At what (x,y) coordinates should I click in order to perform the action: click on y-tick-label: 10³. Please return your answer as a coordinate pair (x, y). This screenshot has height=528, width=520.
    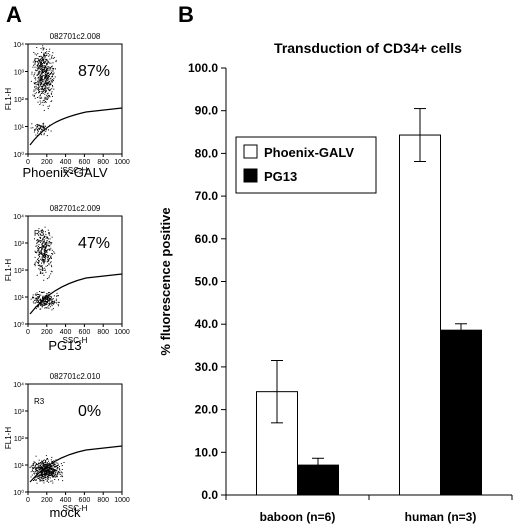
    Looking at the image, I should click on (19, 244).